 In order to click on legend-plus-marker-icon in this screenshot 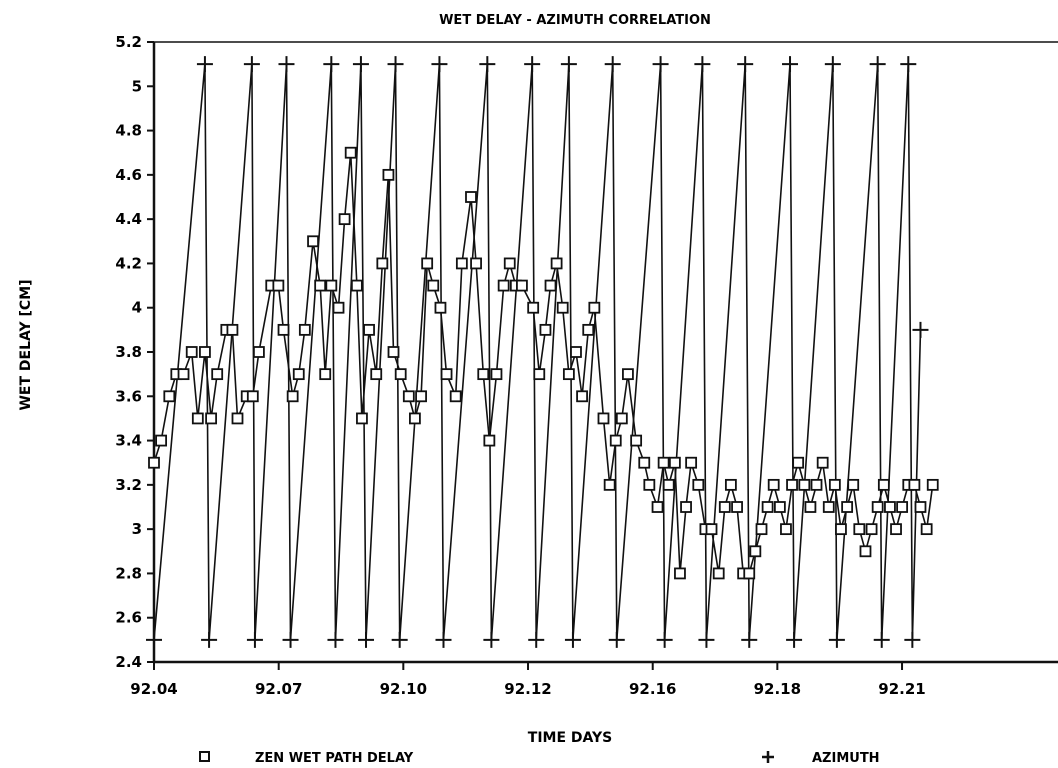, I will do `click(768, 757)`.